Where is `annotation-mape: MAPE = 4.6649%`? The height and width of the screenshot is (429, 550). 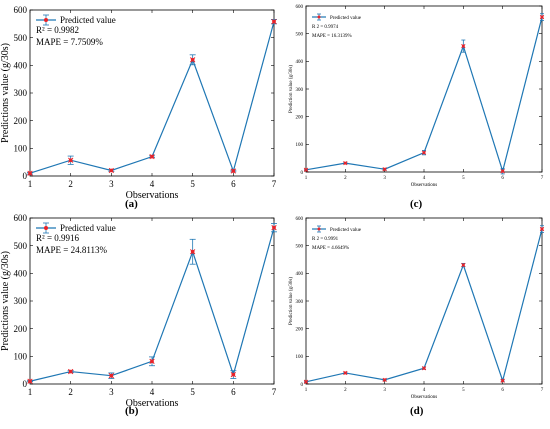
annotation-mape: MAPE = 4.6649% is located at coordinates (330, 248).